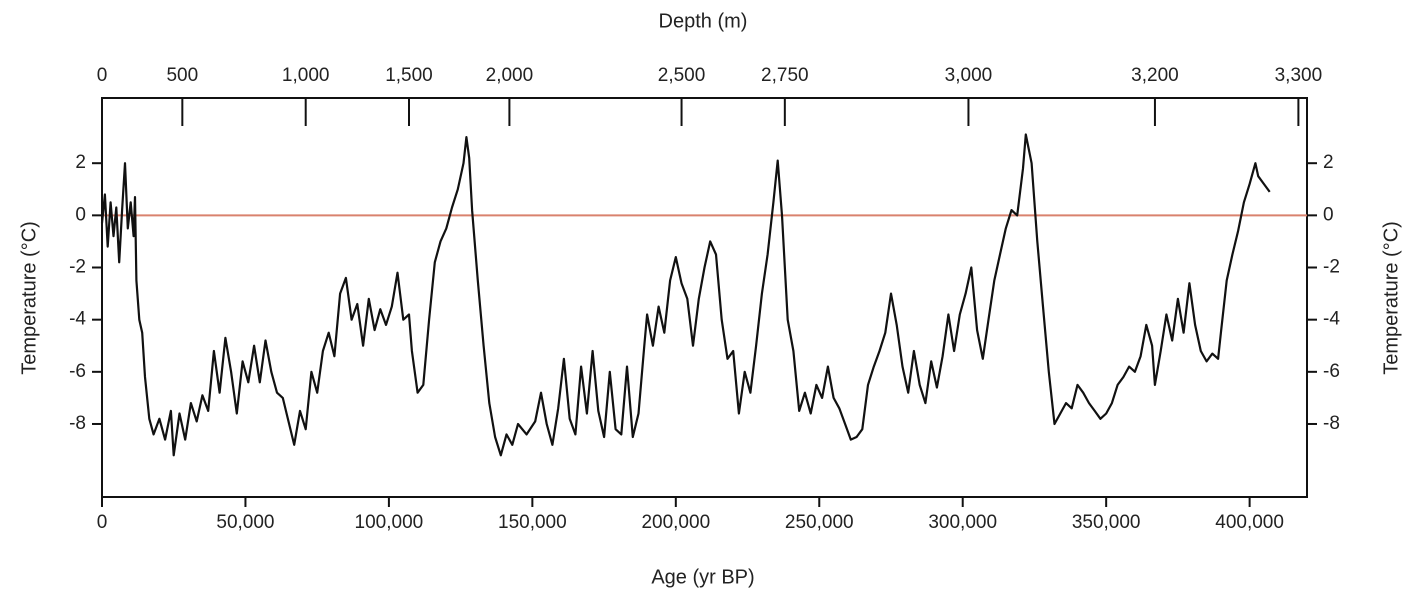 The height and width of the screenshot is (595, 1410). Describe the element at coordinates (389, 522) in the screenshot. I see `x-tick-label: 100,000` at that location.